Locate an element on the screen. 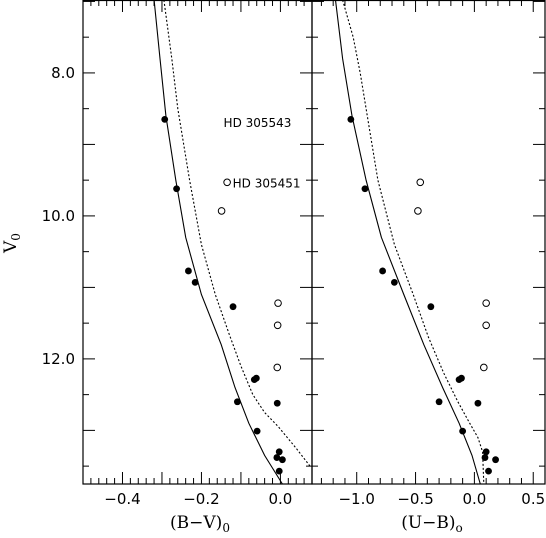  x-axis-label-ub: (U−B)o is located at coordinates (432, 524).